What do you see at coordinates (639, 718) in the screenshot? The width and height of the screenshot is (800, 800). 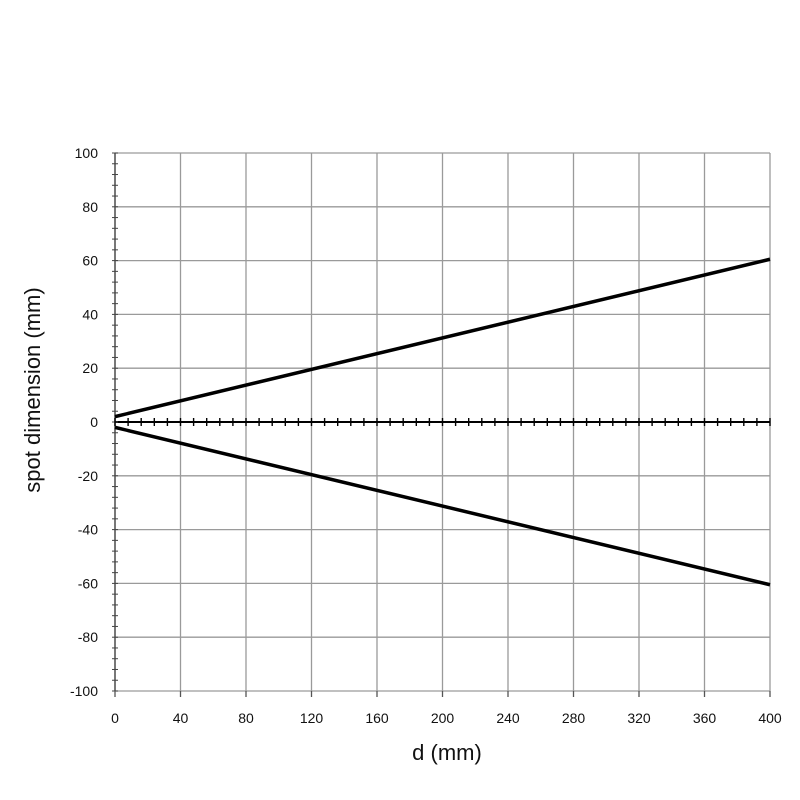 I see `x-tick-label: 320` at bounding box center [639, 718].